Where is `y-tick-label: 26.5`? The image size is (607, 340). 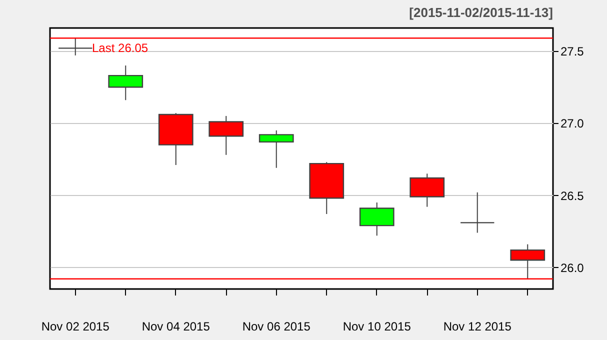
y-tick-label: 26.5 is located at coordinates (572, 195).